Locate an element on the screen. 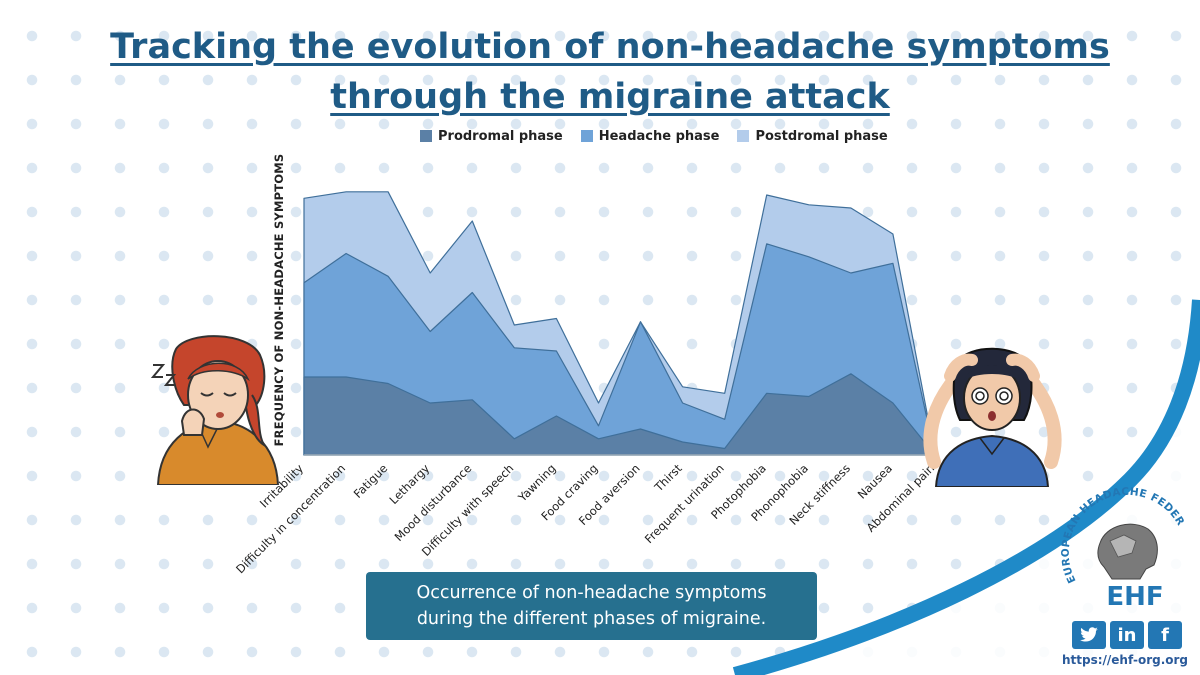  legend-swatch-postdromal is located at coordinates (743, 136).